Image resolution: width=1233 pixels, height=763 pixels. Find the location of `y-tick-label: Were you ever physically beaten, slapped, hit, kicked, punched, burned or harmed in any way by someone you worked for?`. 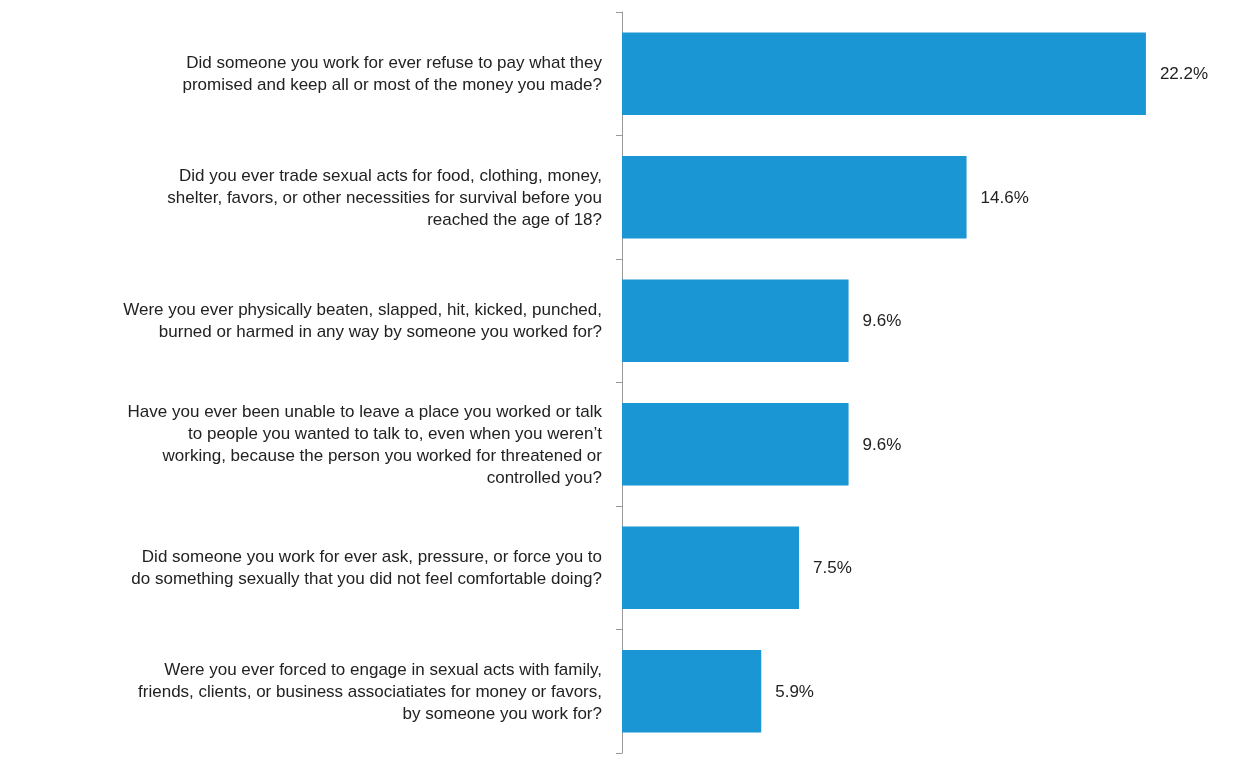

y-tick-label: Were you ever physically beaten, slapped, hit, kicked, punched, burned or harmed in any way by someone you worked for? is located at coordinates (362, 321).